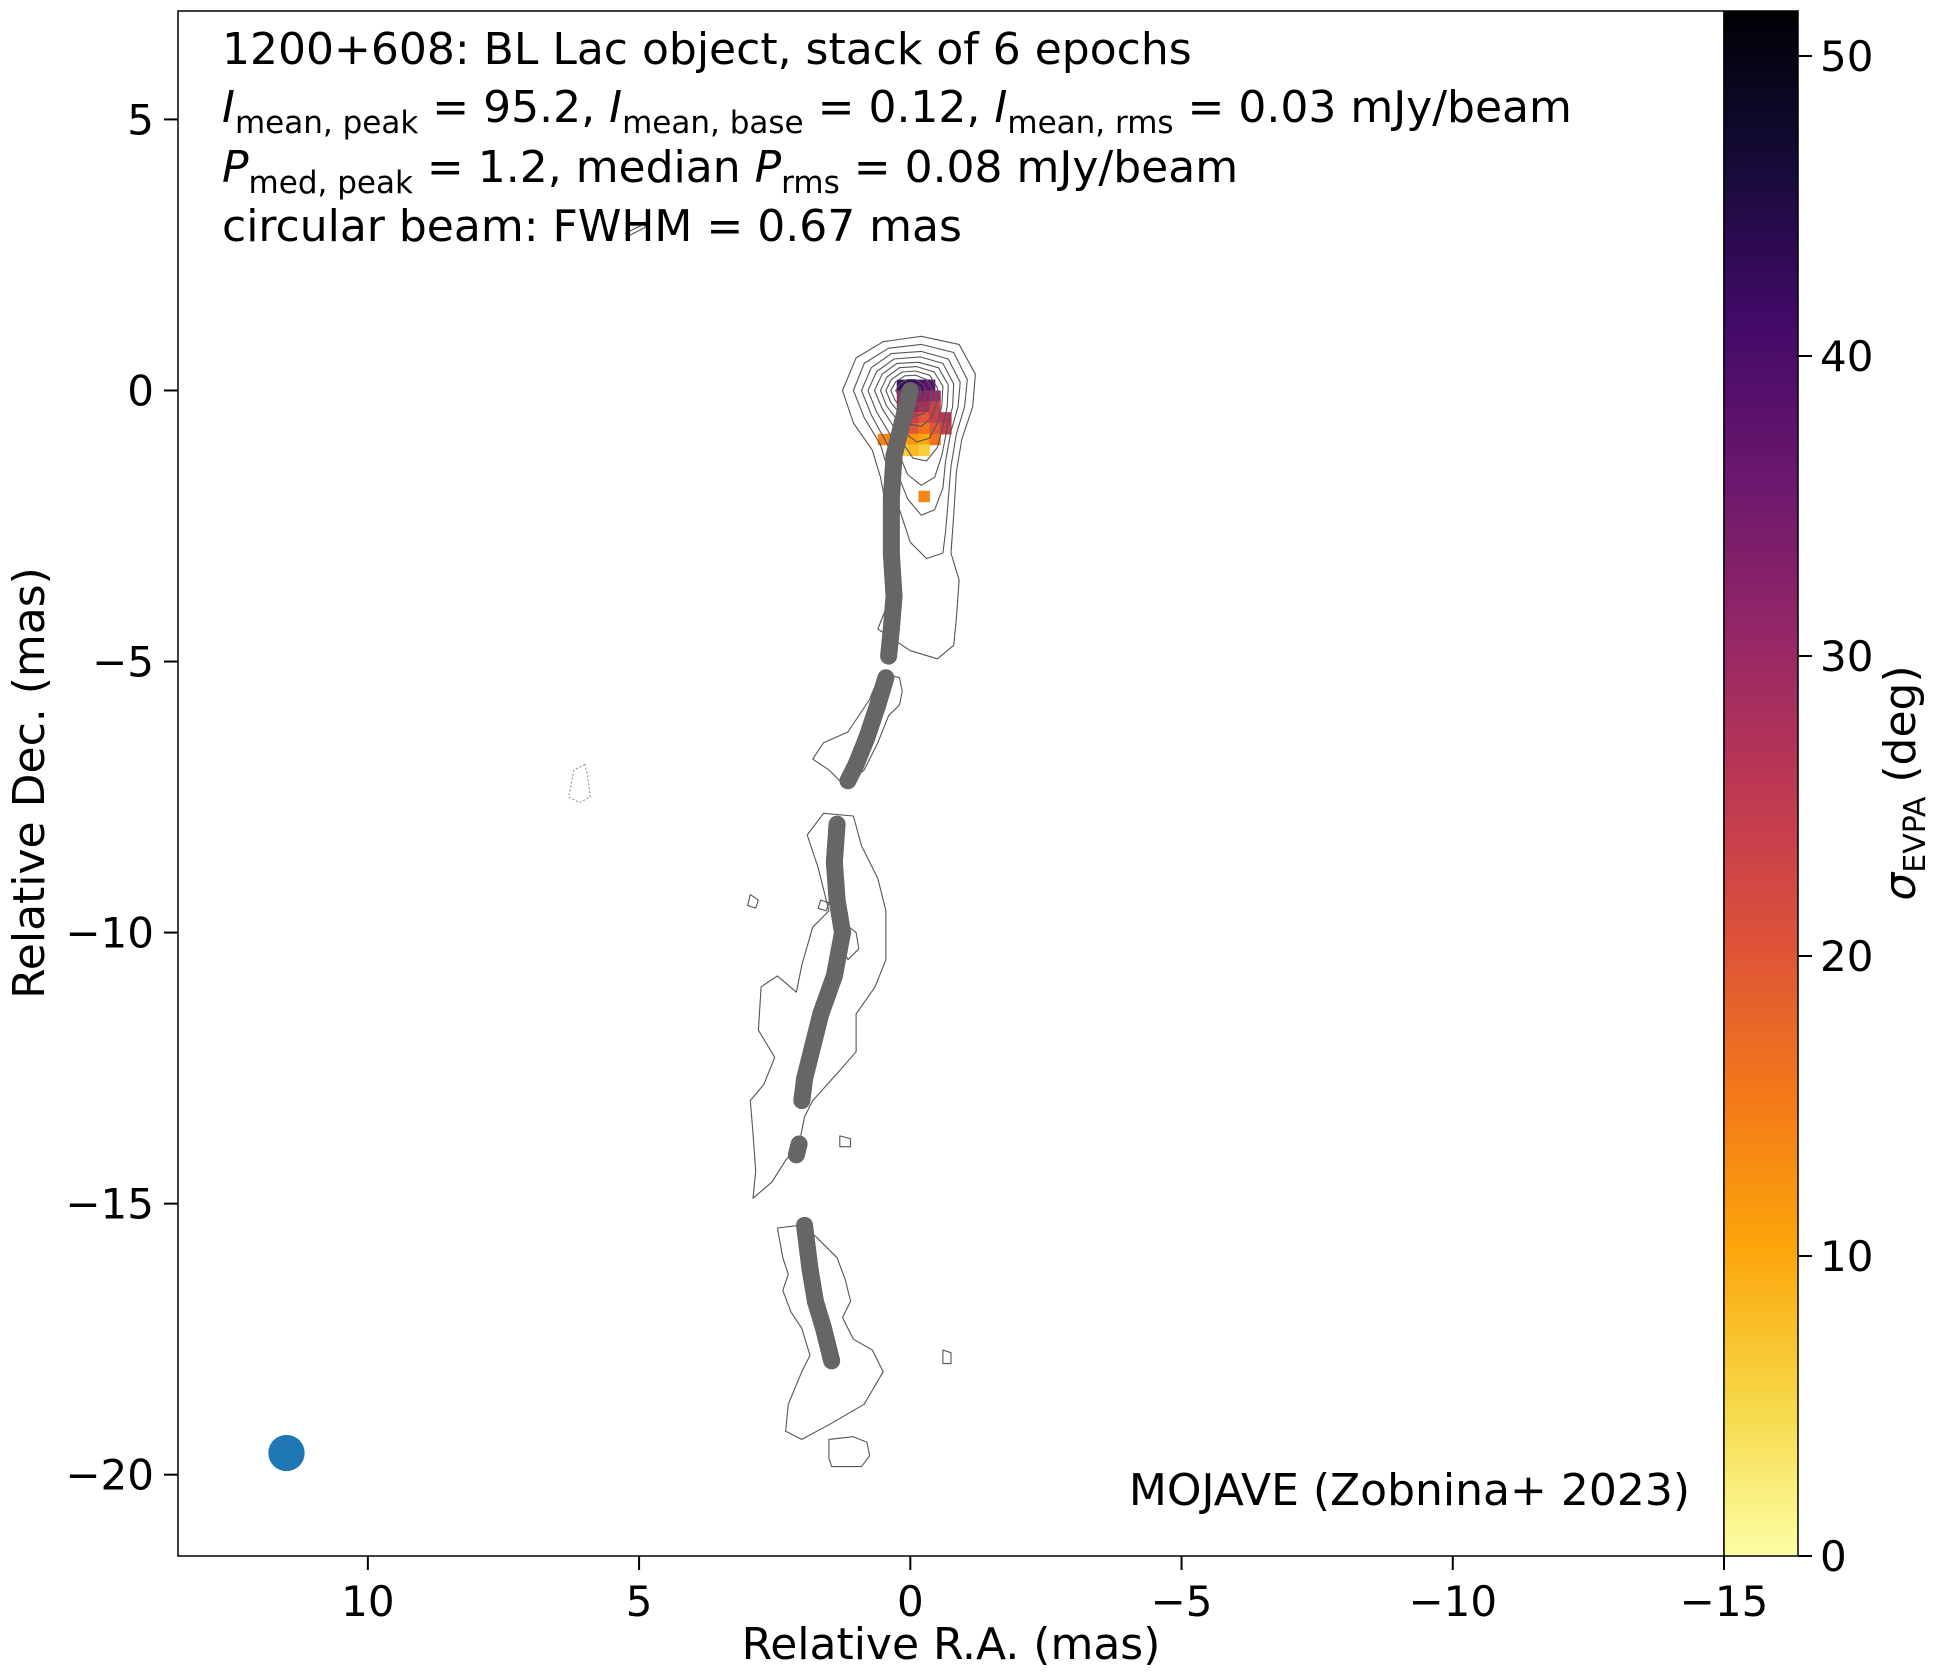 This screenshot has width=1934, height=1674. Describe the element at coordinates (1900, 730) in the screenshot. I see `colorbar-label-unit: (deg)` at that location.